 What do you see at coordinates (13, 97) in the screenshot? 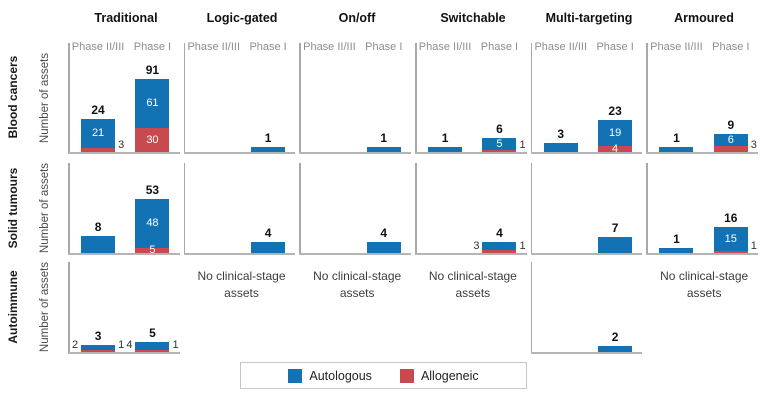
I see `row-label-blood-cancers: Blood cancers` at bounding box center [13, 97].